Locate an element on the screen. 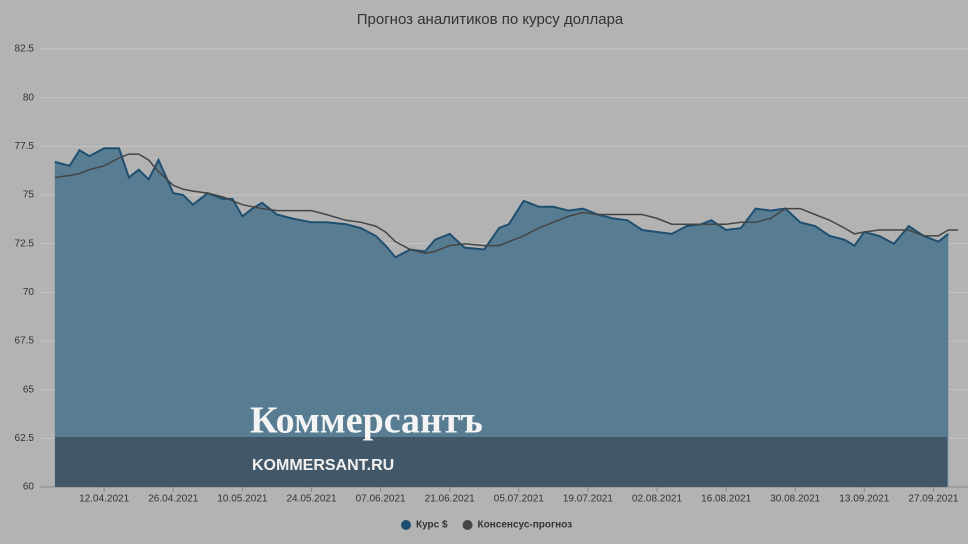  y-tick-label: 75 is located at coordinates (29, 195).